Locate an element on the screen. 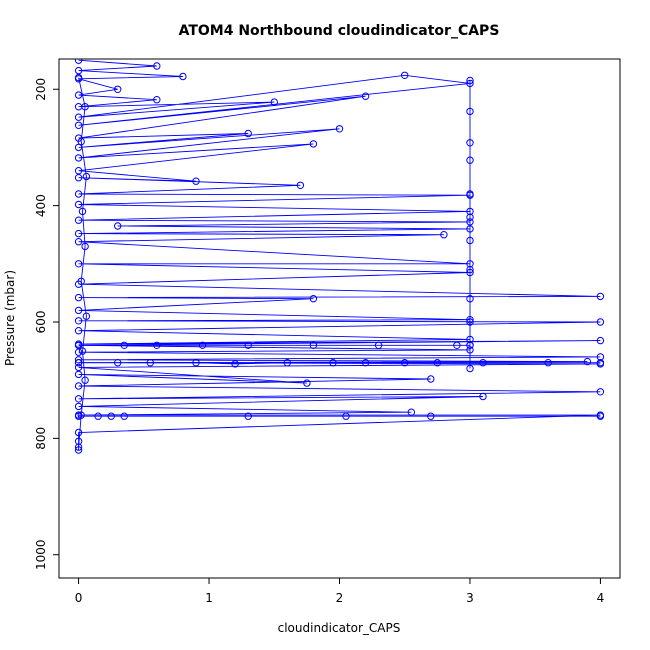 The width and height of the screenshot is (650, 650). y-tick-label: 1000 is located at coordinates (41, 554).